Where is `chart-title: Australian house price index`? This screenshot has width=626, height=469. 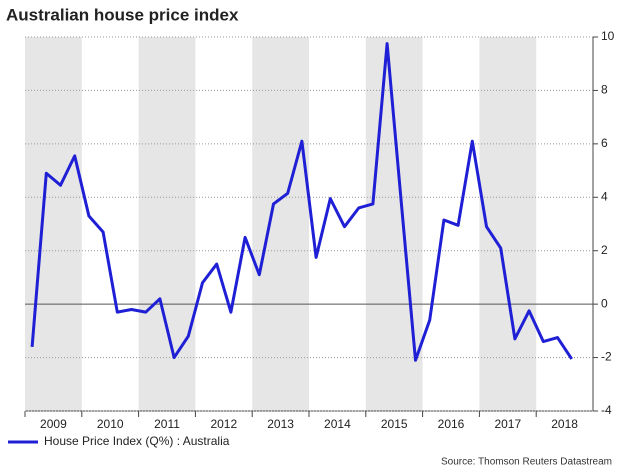 chart-title: Australian house price index is located at coordinates (122, 14).